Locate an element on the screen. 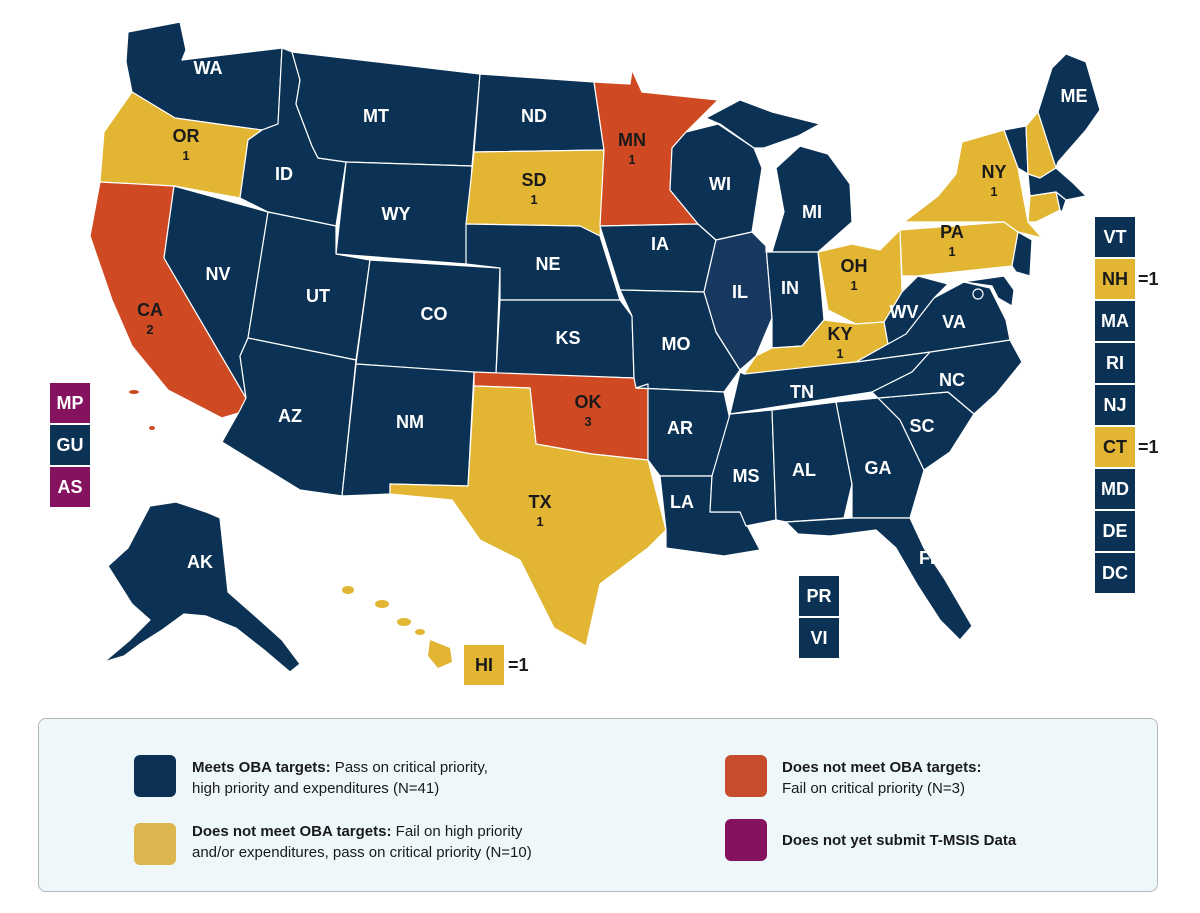 This screenshot has height=913, width=1200. state-label-mi: MI is located at coordinates (812, 212).